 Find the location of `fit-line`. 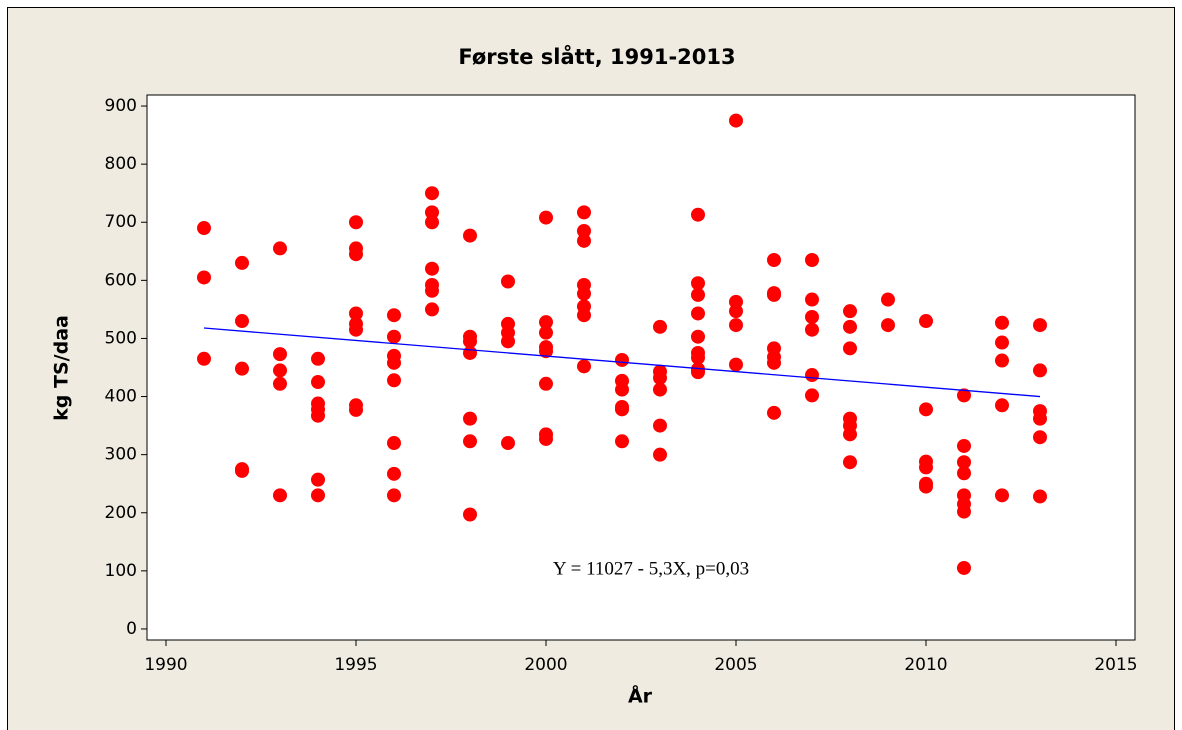

fit-line is located at coordinates (622, 362).